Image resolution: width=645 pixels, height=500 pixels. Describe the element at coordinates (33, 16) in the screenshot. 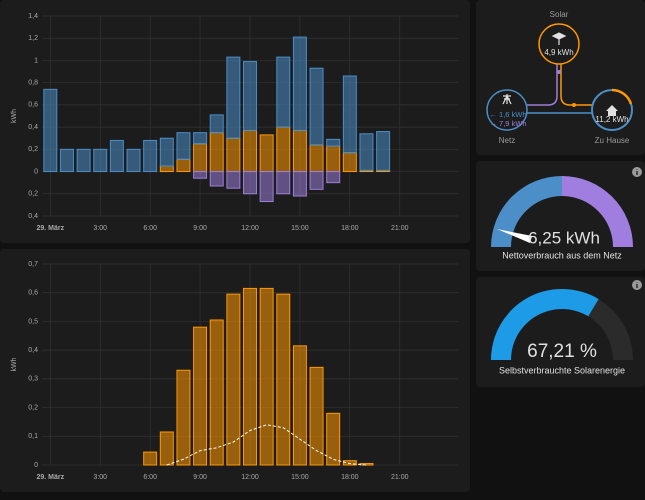

I see `y-tick-label: 1,4` at that location.